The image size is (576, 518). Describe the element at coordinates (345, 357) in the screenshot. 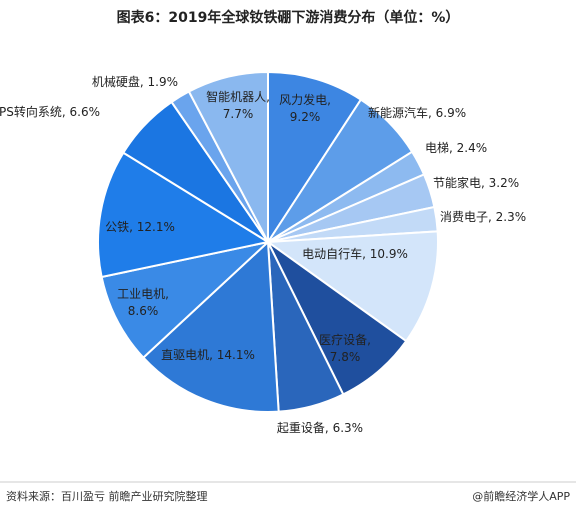

I see `label-value: 7.8%` at that location.